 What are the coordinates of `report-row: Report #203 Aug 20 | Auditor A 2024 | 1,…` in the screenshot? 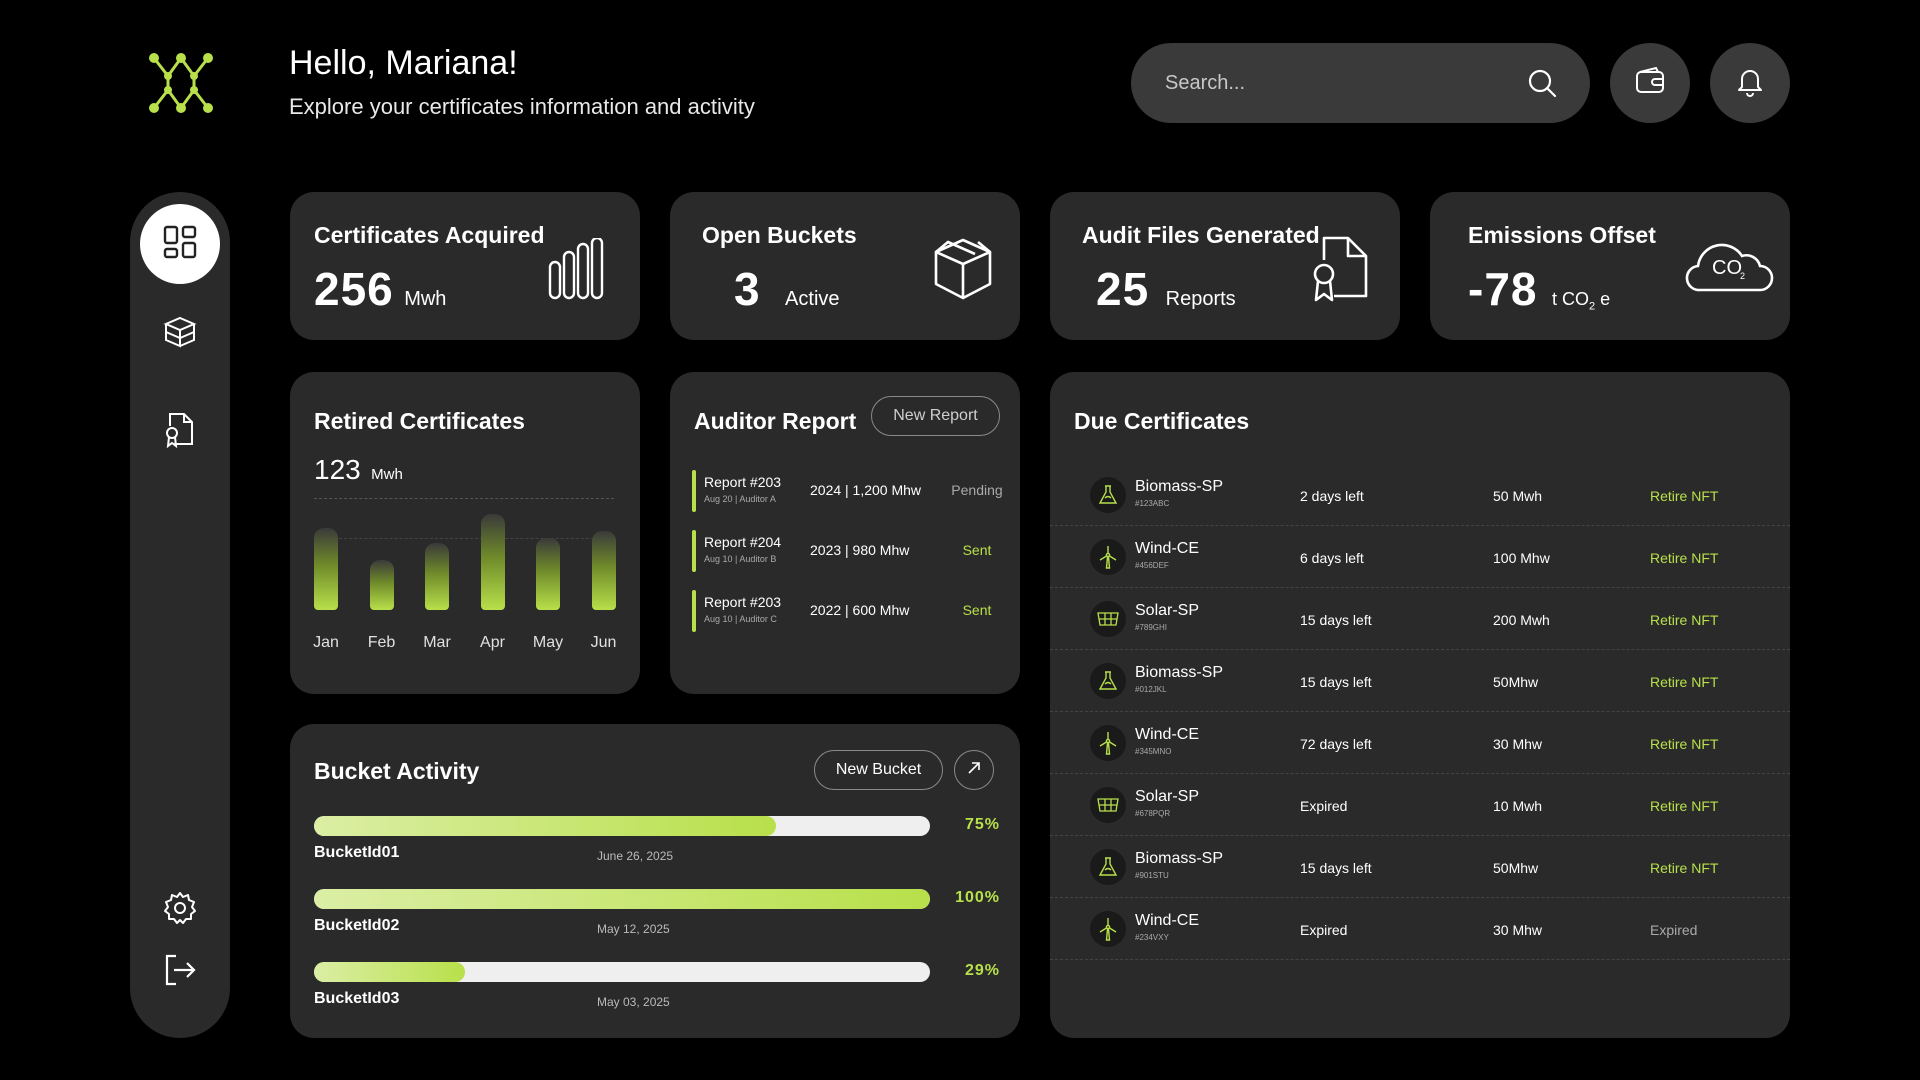 It's located at (852, 491).